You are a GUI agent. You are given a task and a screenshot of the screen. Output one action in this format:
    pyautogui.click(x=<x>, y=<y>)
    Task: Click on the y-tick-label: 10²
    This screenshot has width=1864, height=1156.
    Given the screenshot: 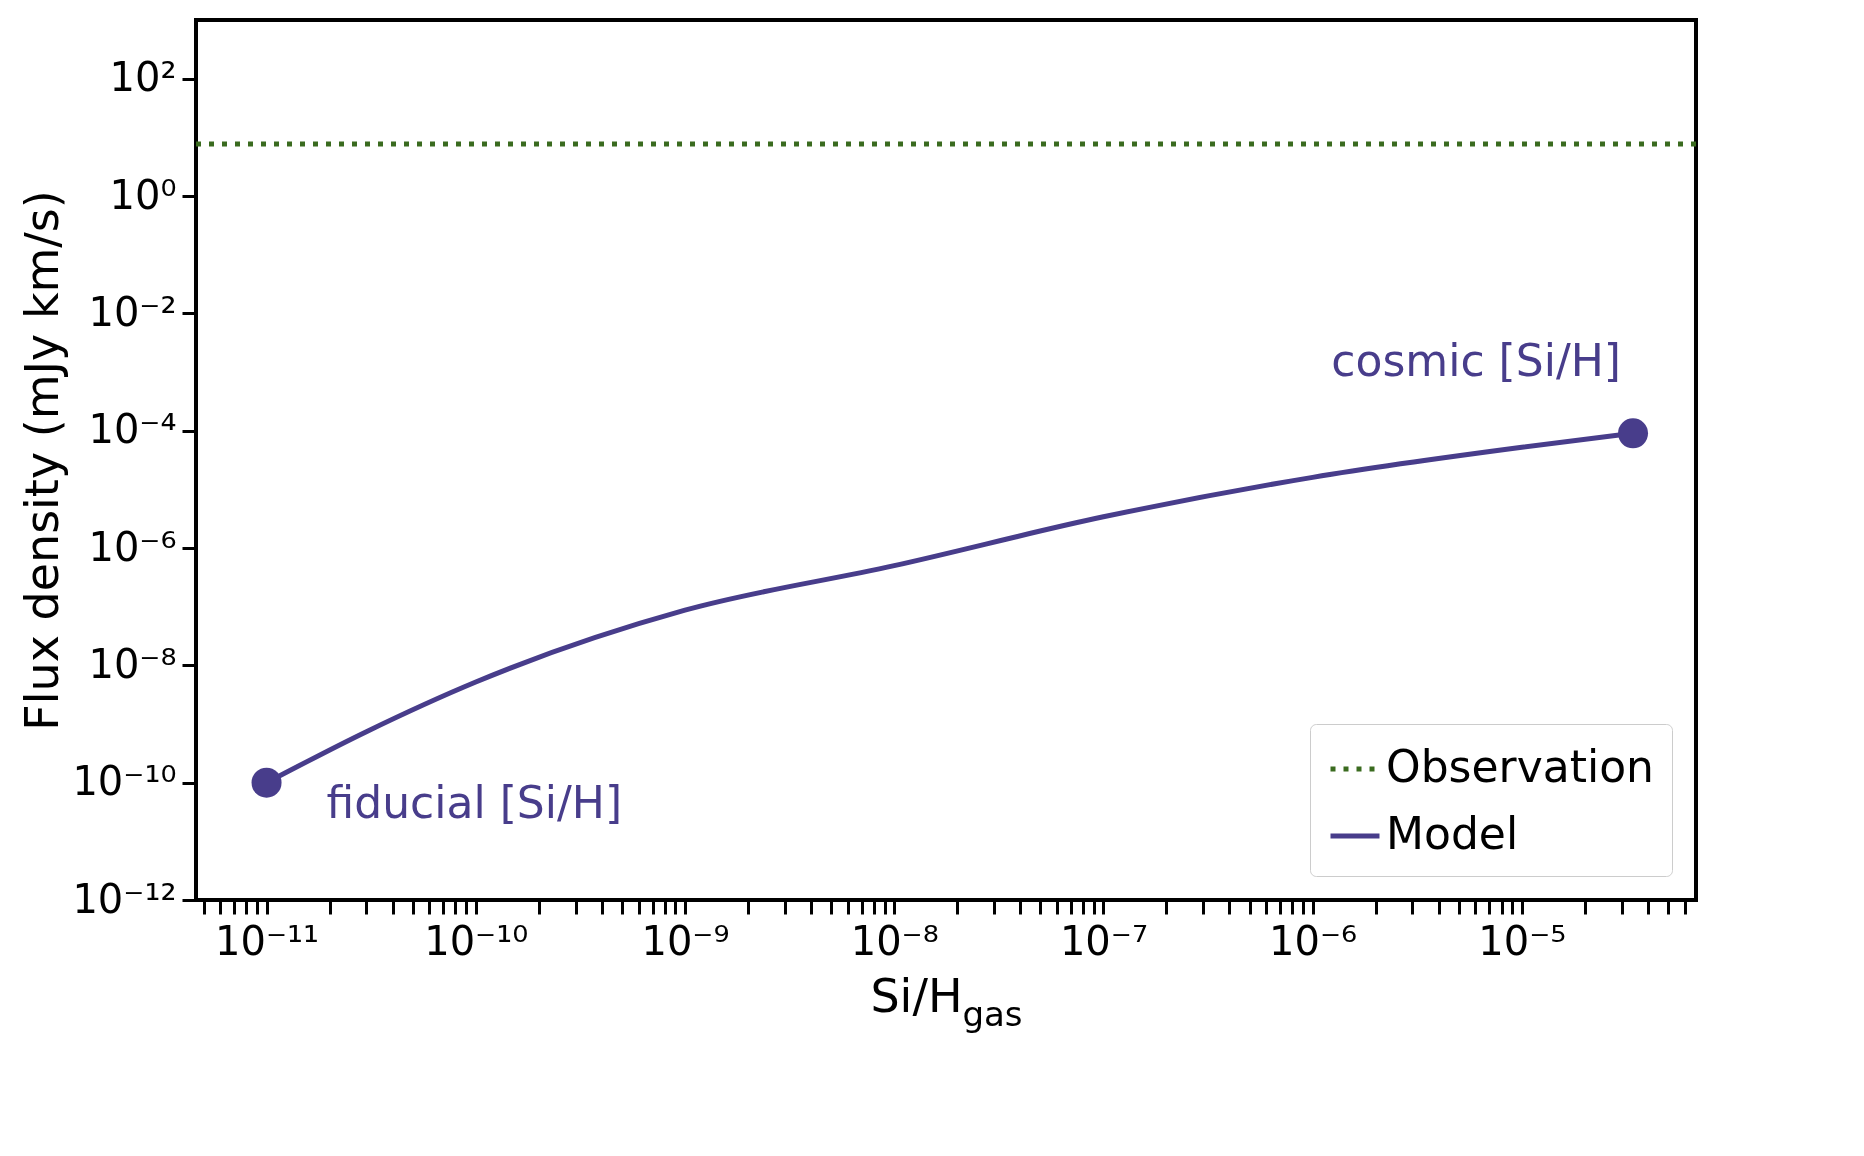 What is the action you would take?
    pyautogui.click(x=143, y=77)
    